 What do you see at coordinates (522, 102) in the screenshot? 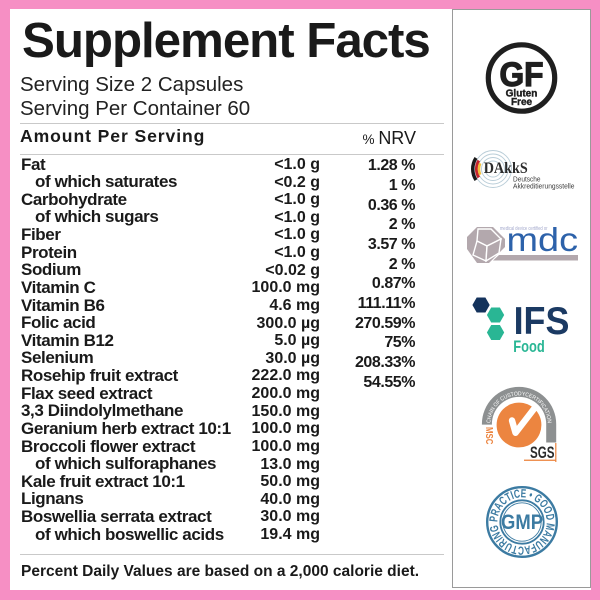
I see `svg-text: Free` at bounding box center [522, 102].